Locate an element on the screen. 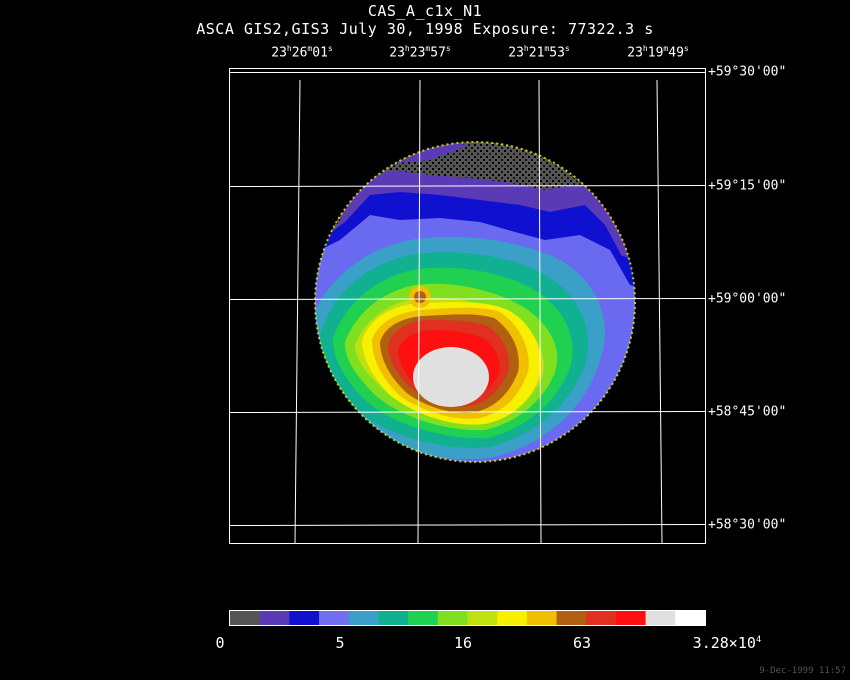 This screenshot has height=680, width=850. colorbar-label-1: 0 is located at coordinates (220, 643).